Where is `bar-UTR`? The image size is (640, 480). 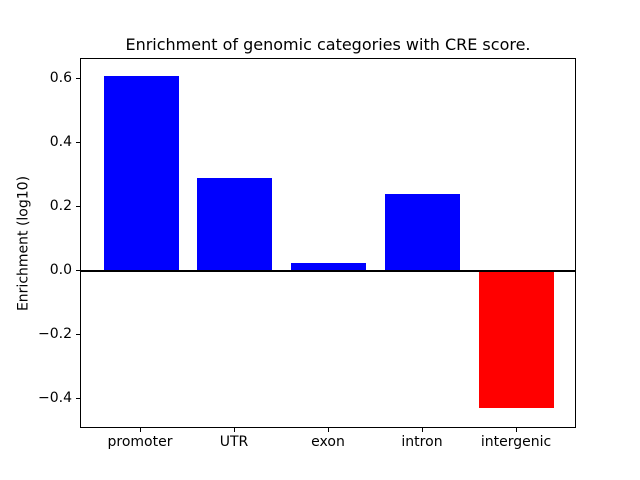 bar-UTR is located at coordinates (234, 224).